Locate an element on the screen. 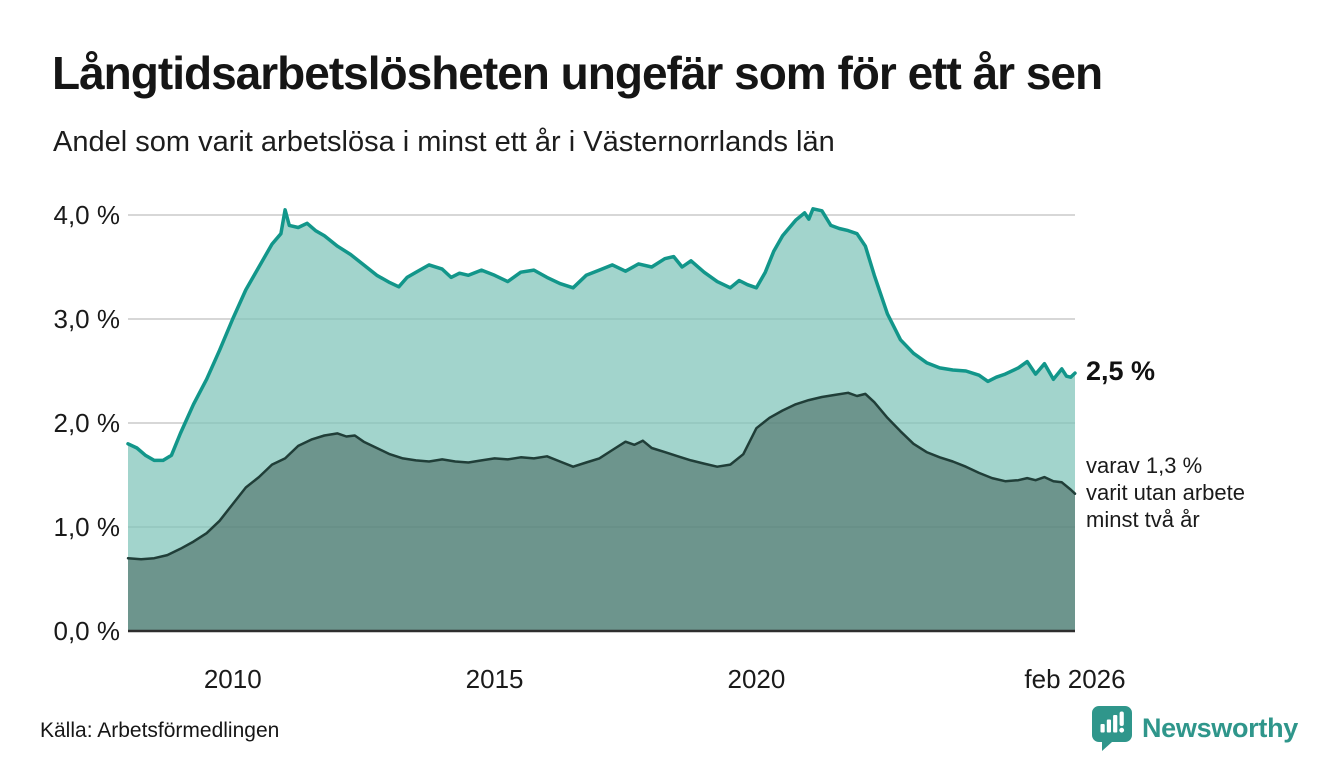 The image size is (1340, 780). end-note-line-1: varav 1,3 % is located at coordinates (1144, 465).